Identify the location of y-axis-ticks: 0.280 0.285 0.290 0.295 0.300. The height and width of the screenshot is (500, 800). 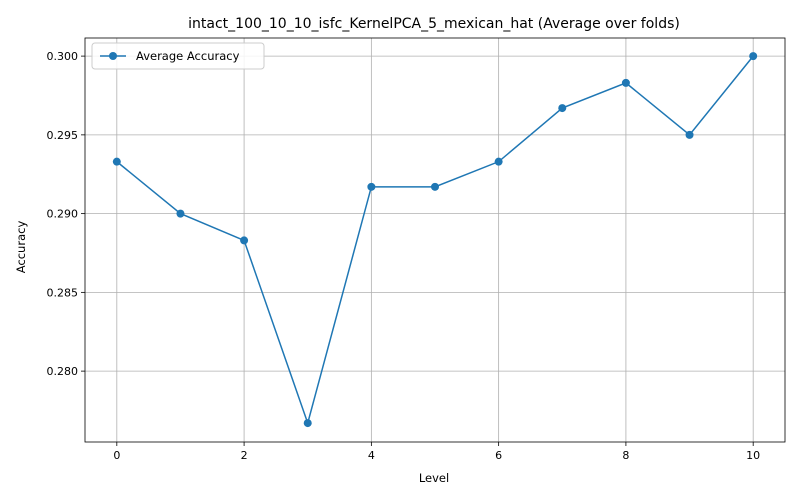
(66, 214).